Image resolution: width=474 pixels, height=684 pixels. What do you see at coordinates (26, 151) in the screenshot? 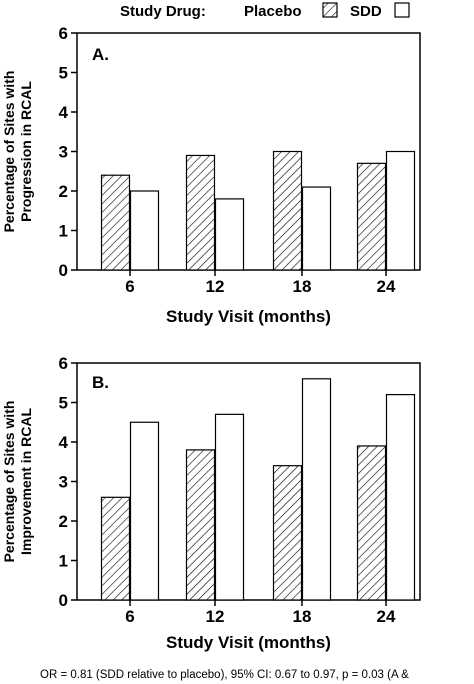
I see `y-axis-title-a: Progression in RCAL` at bounding box center [26, 151].